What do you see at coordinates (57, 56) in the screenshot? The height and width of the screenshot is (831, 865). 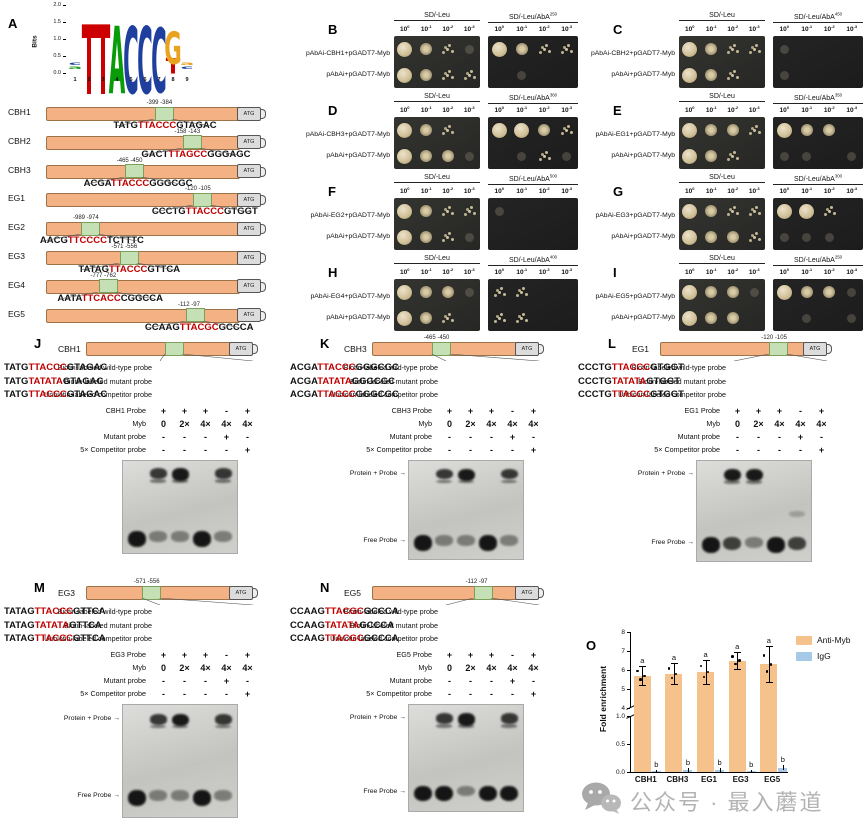 I see `logo-y-tick: 0.5` at bounding box center [57, 56].